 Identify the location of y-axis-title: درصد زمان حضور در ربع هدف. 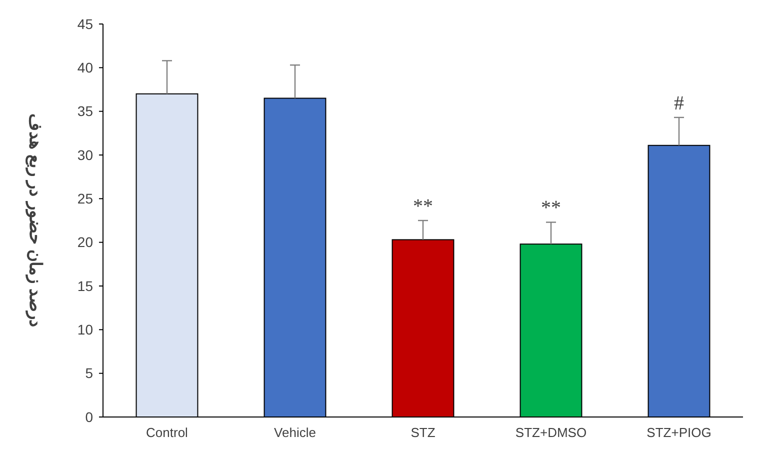
(35, 221).